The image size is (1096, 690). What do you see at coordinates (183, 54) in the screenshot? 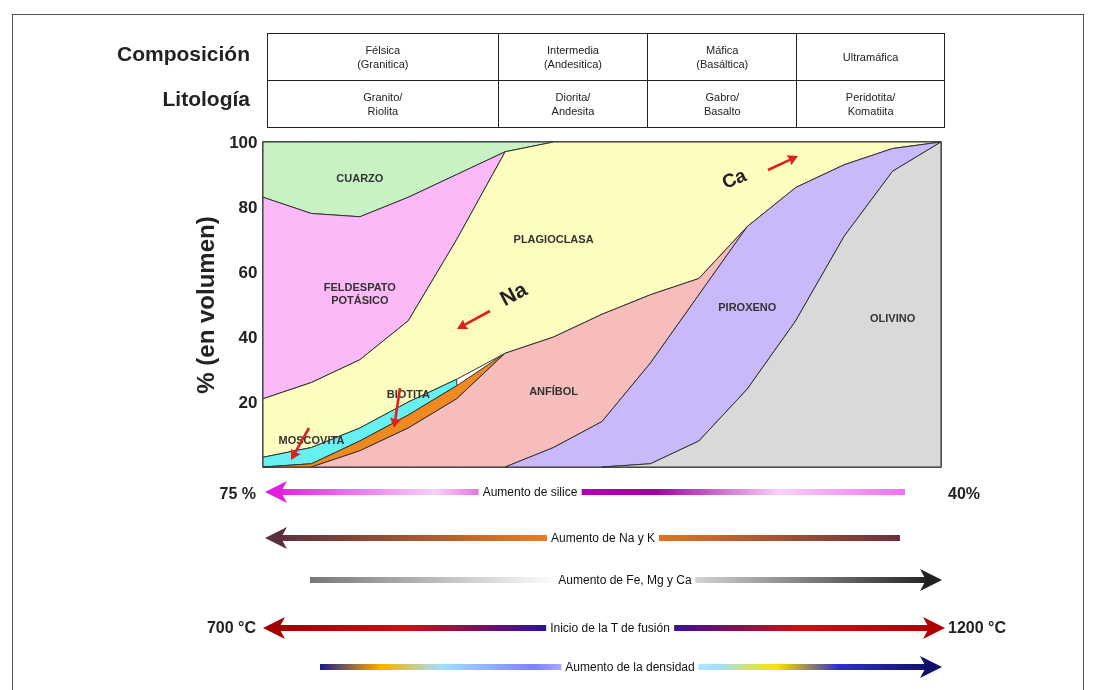
I see `text: Composición` at bounding box center [183, 54].